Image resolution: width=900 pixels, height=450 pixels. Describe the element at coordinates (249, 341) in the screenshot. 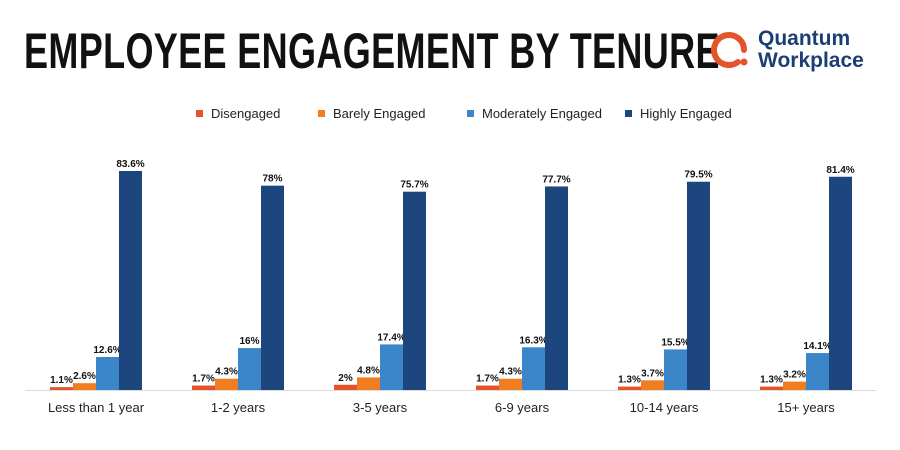

I see `data-label: 16%` at that location.